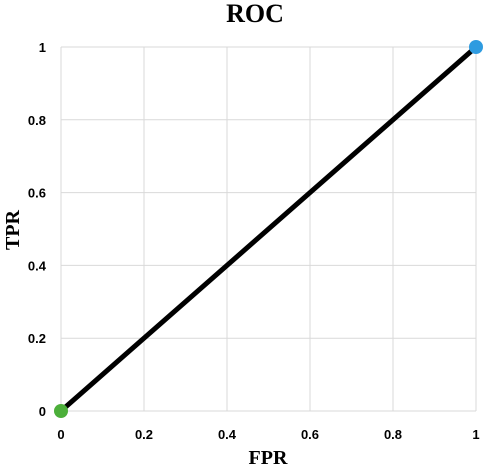 The image size is (484, 473). What do you see at coordinates (60, 434) in the screenshot?
I see `x-tick-label: 0` at bounding box center [60, 434].